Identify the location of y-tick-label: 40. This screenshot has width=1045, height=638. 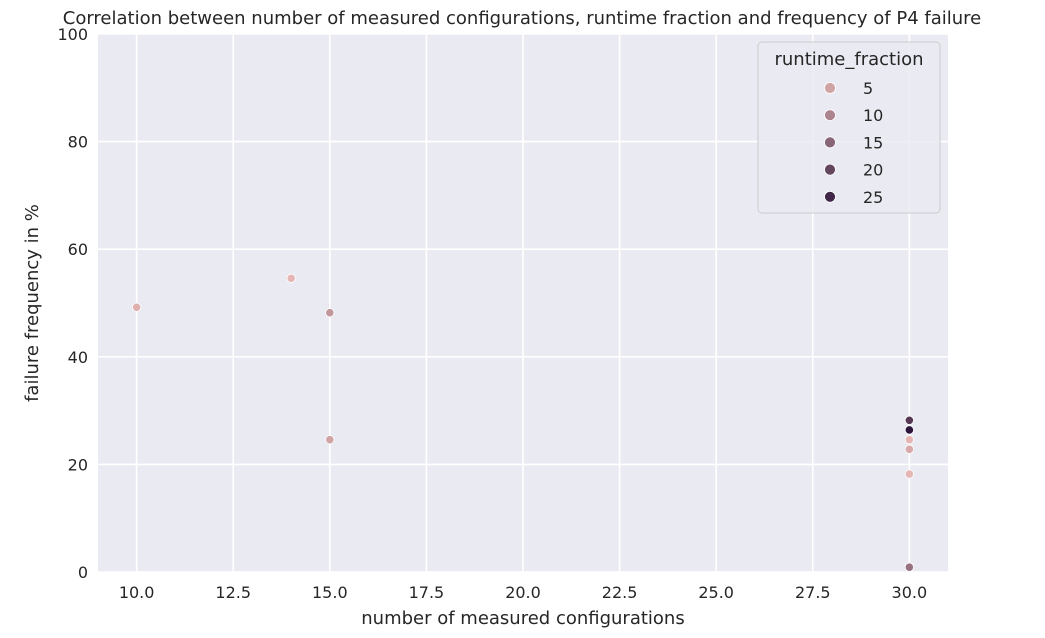
(78, 357).